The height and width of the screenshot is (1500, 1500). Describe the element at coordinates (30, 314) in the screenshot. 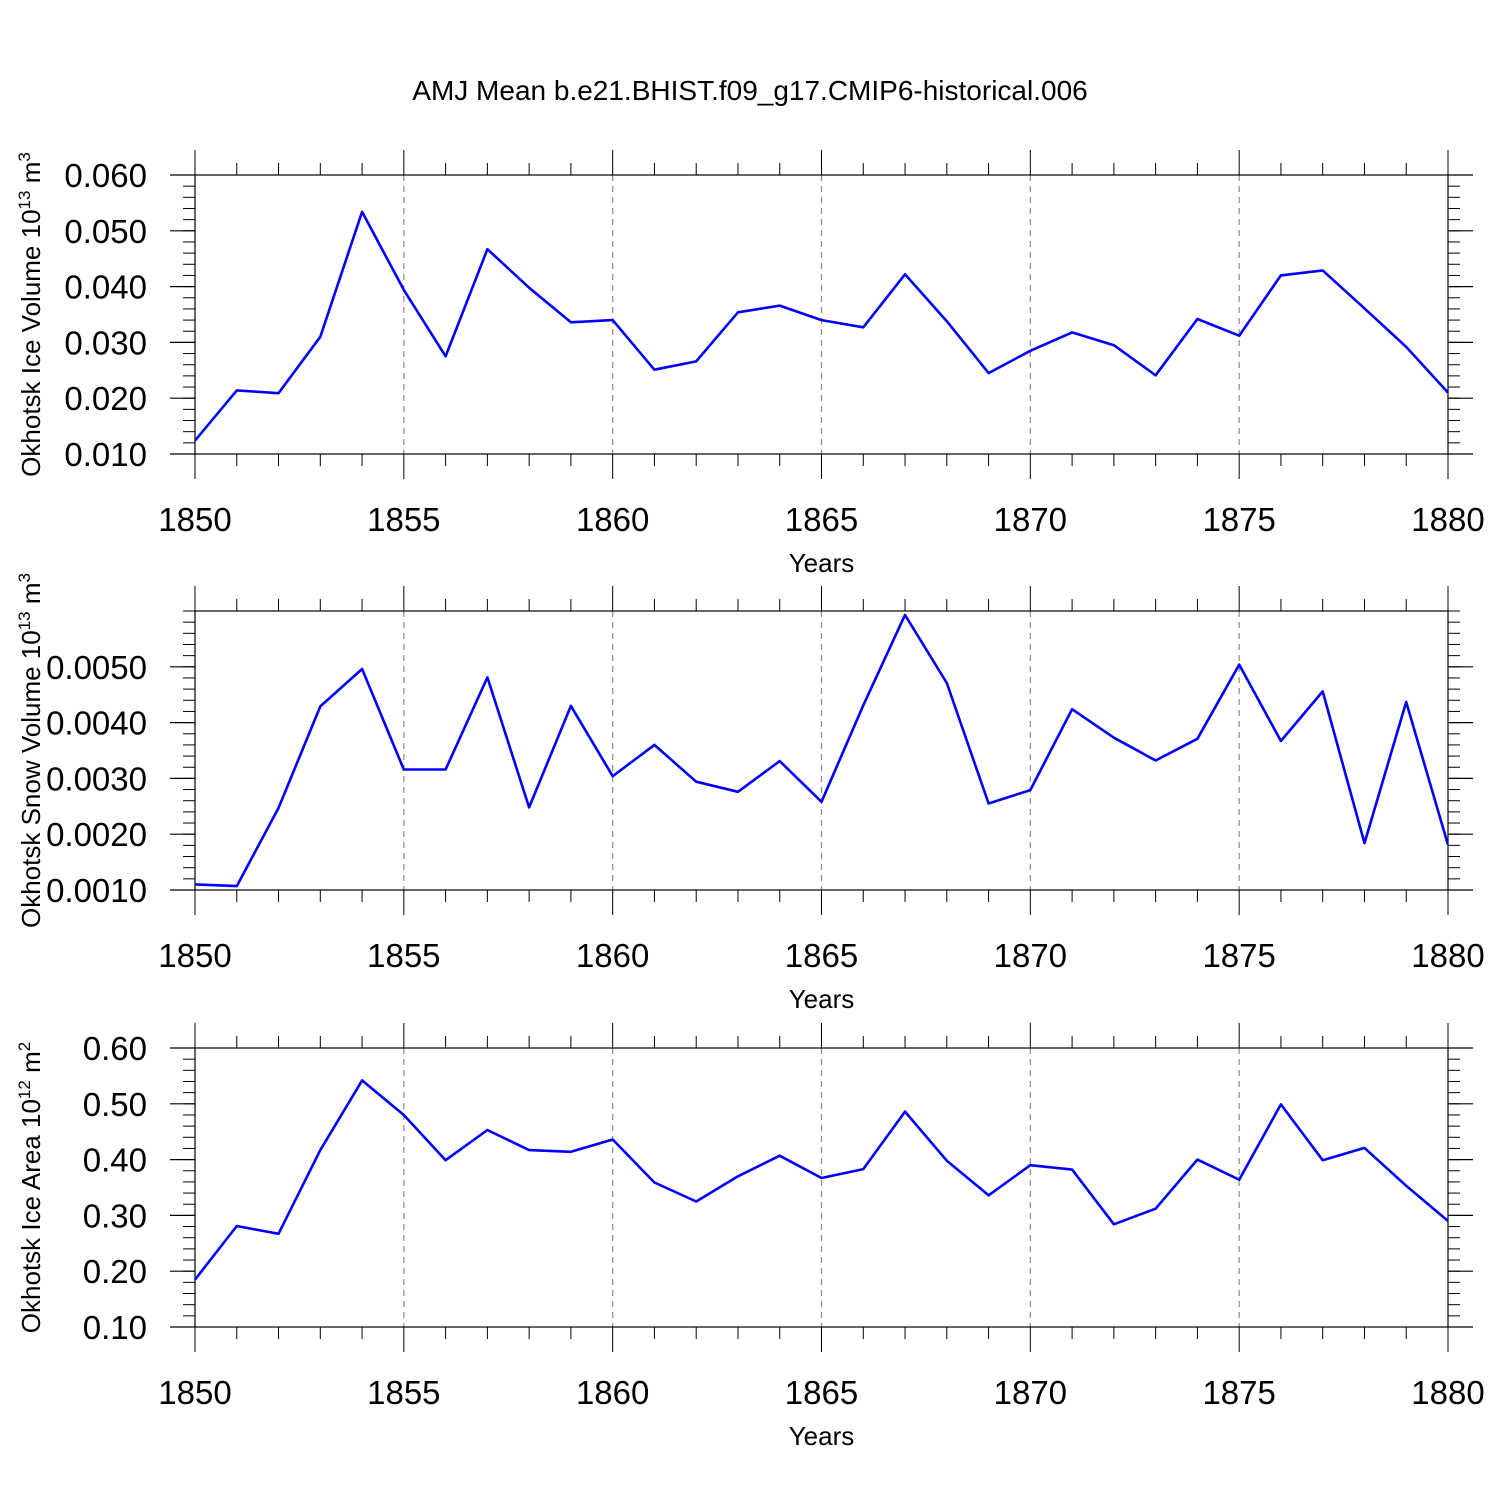

I see `y-axis-title: Okhotsk Ice Volume 1013 m3` at that location.